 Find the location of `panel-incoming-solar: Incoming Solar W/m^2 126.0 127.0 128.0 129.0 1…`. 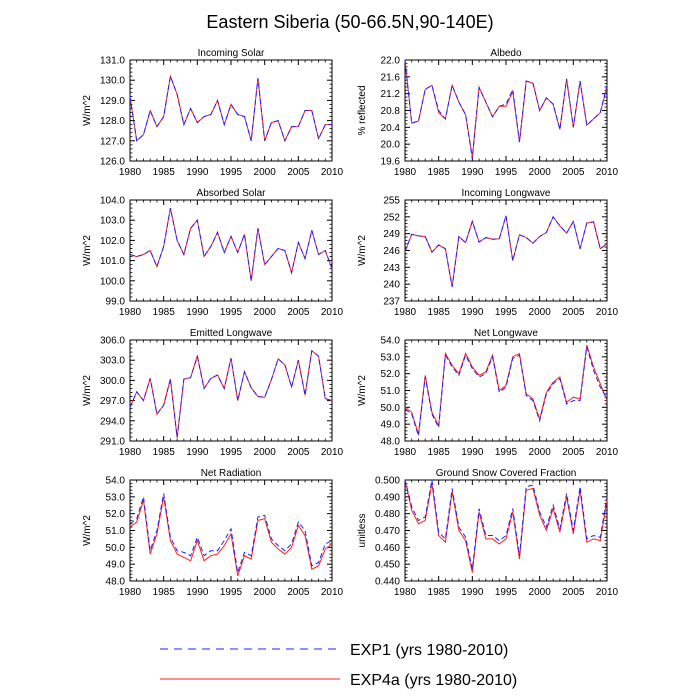

panel-incoming-solar: Incoming Solar W/m^2 126.0 127.0 128.0 129.0 1… is located at coordinates (213, 113).